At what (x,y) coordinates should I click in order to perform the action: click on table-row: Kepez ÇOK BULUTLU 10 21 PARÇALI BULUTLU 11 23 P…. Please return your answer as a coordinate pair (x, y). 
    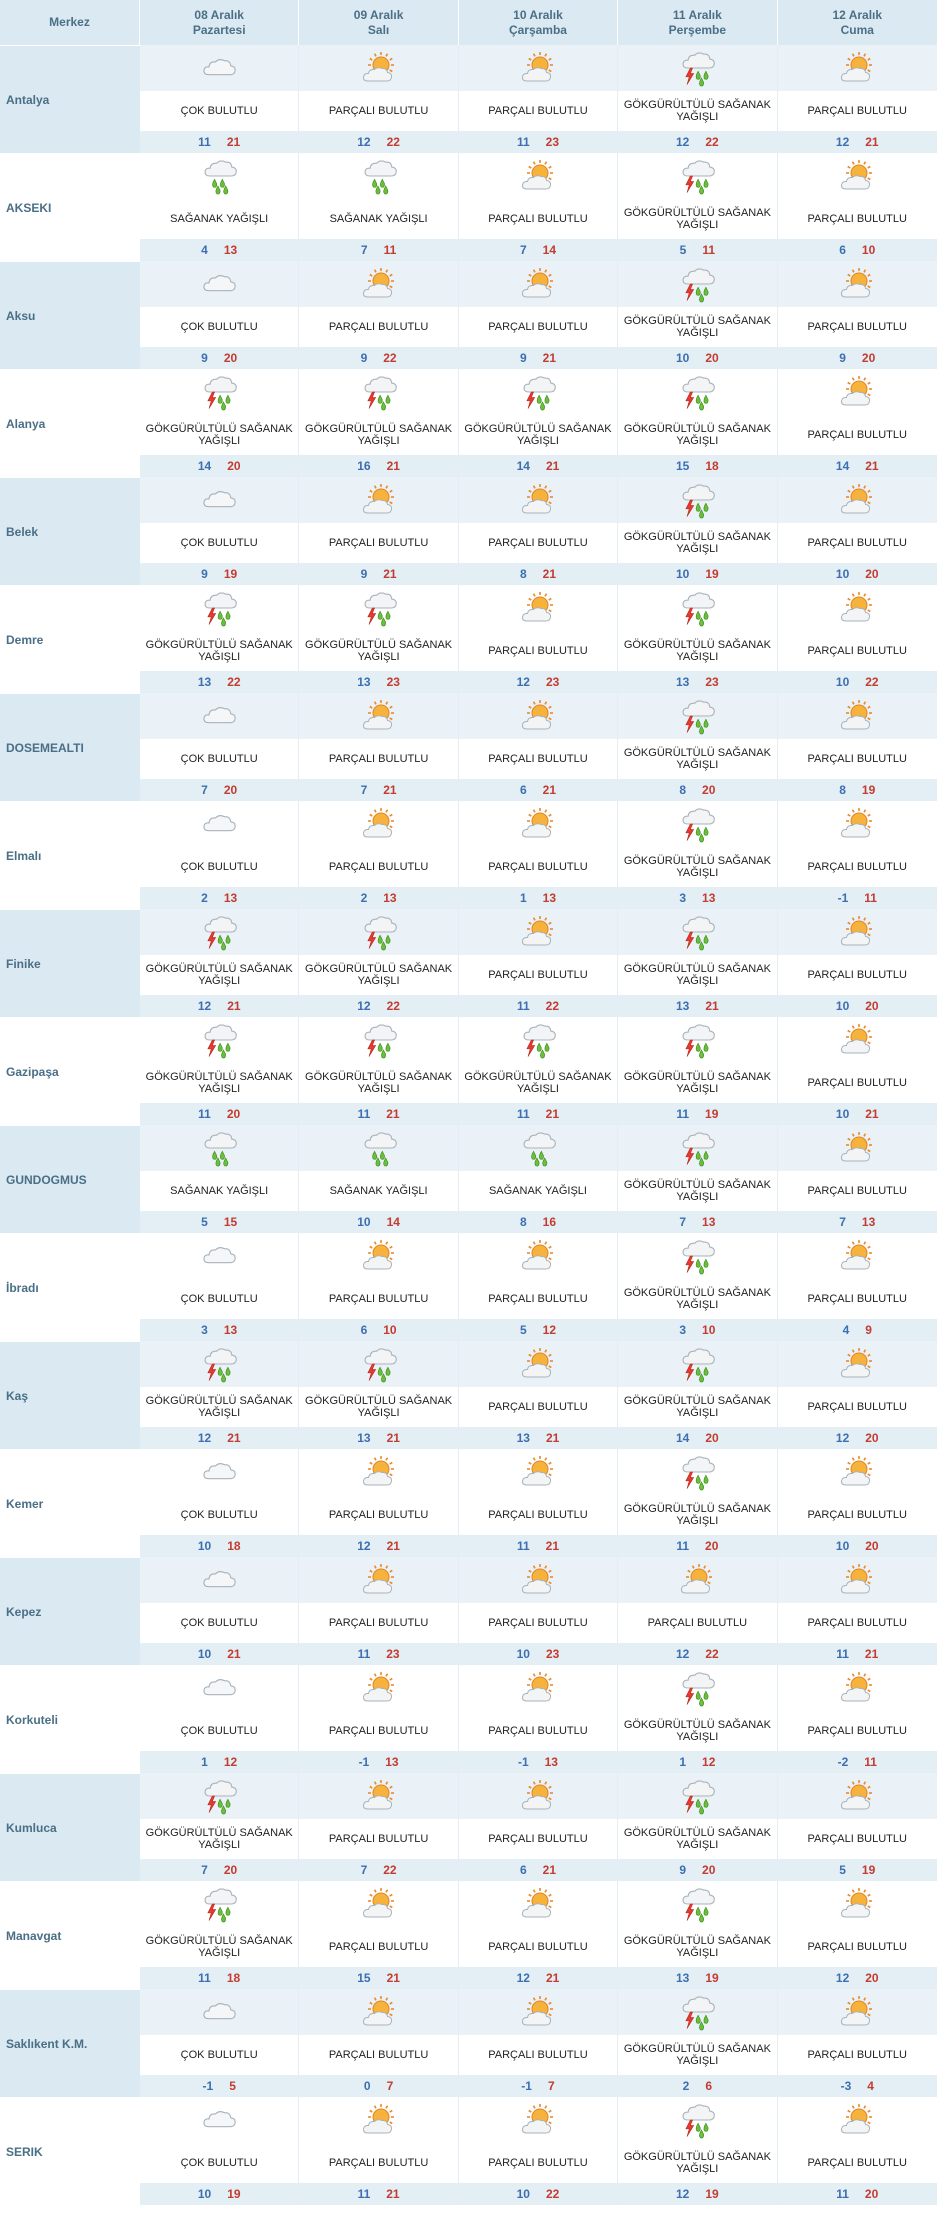
    Looking at the image, I should click on (468, 1611).